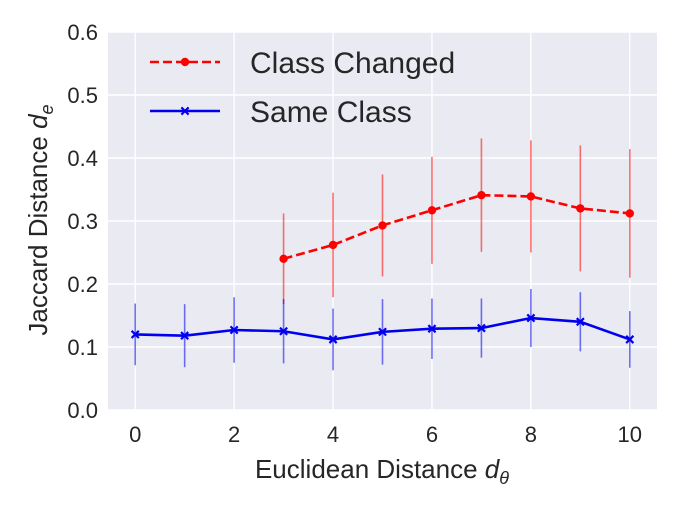 The image size is (675, 507). What do you see at coordinates (630, 434) in the screenshot?
I see `x-tick-label: 10` at bounding box center [630, 434].